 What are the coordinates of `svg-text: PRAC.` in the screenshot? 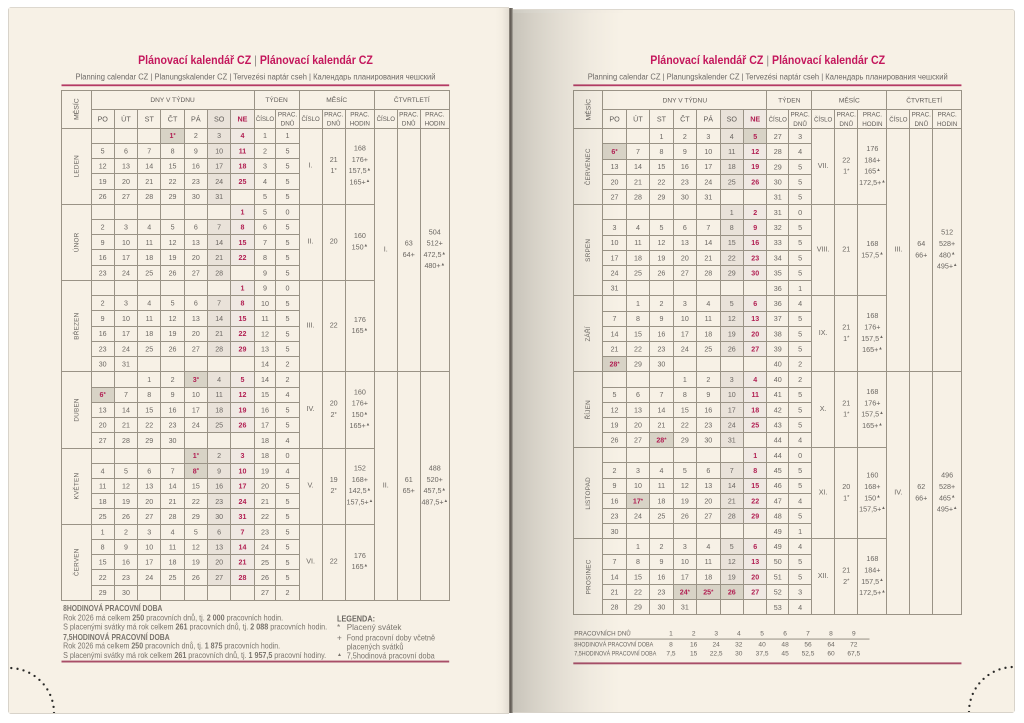 It's located at (359, 114).